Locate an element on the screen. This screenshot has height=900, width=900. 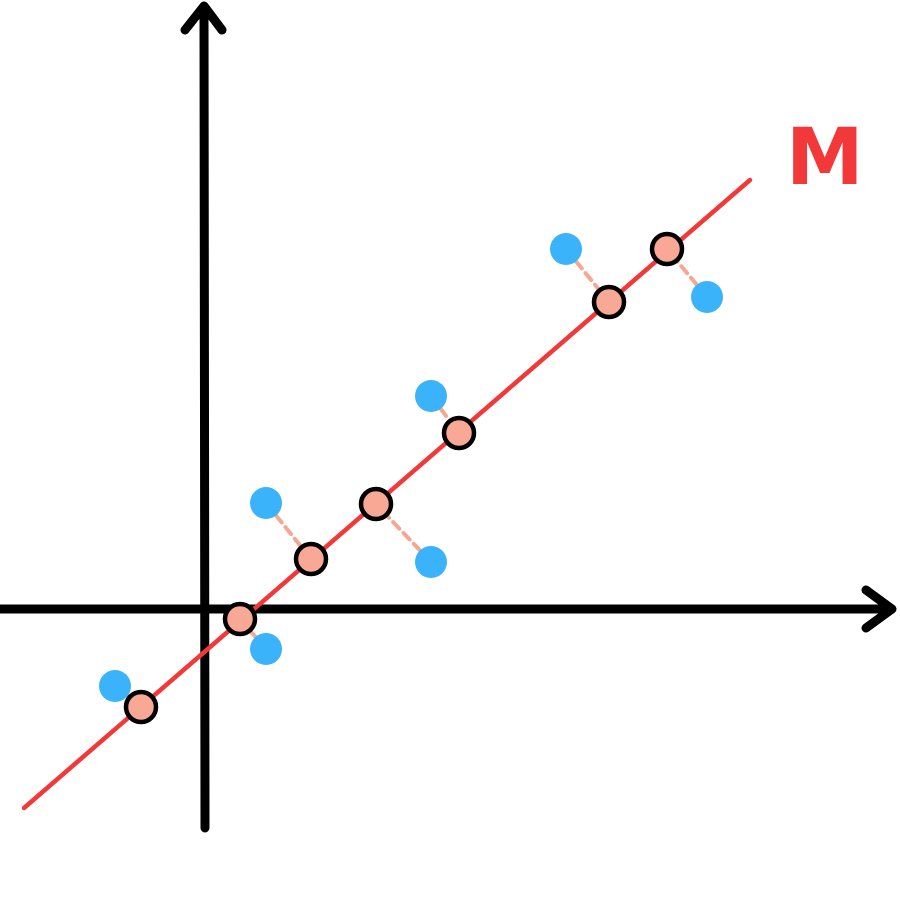
x-axis-arrowhead is located at coordinates (879, 609).